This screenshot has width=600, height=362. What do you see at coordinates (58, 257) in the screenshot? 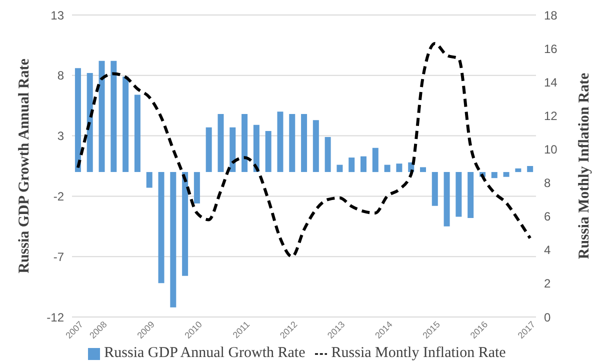
I see `y-tick-label: -7` at bounding box center [58, 257].